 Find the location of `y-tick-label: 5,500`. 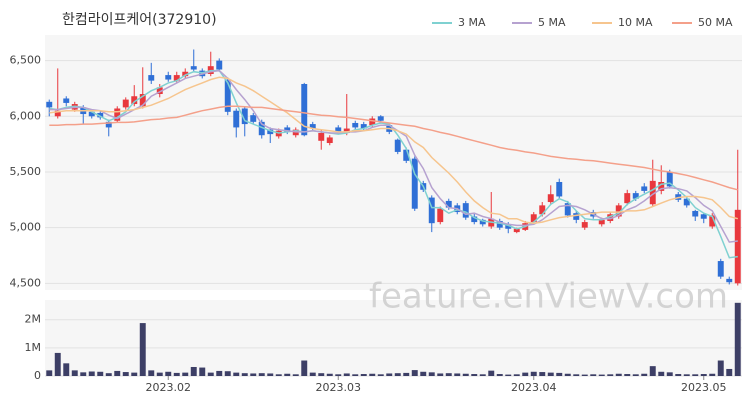

y-tick-label: 5,500 is located at coordinates (26, 171).